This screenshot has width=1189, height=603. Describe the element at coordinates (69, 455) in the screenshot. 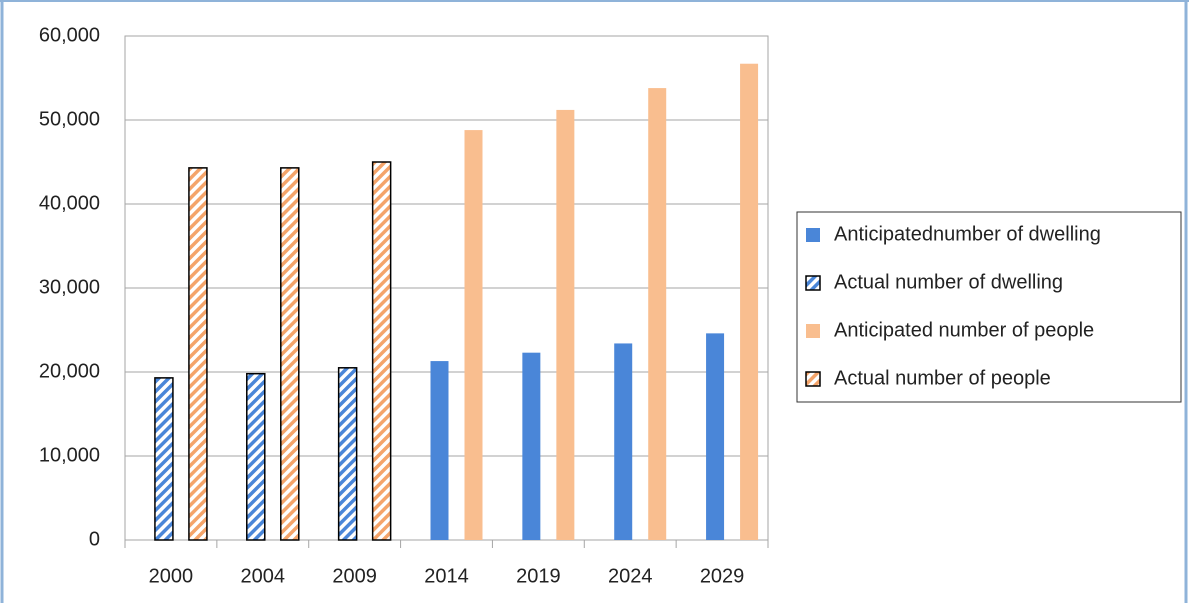

I see `y-tick-label: 10,000` at that location.